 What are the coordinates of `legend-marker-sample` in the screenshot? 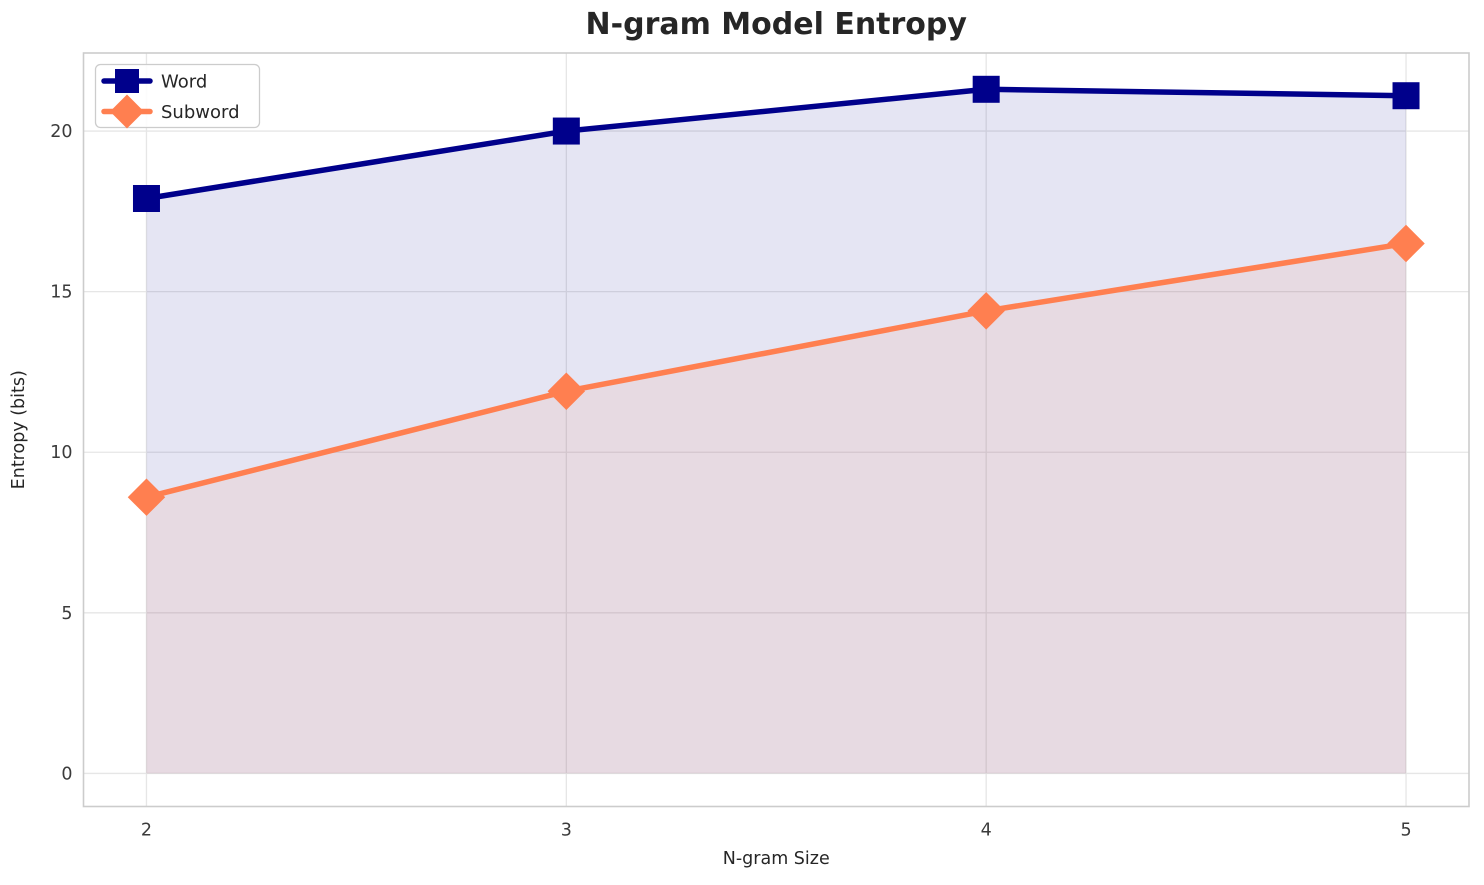 It's located at (127, 81).